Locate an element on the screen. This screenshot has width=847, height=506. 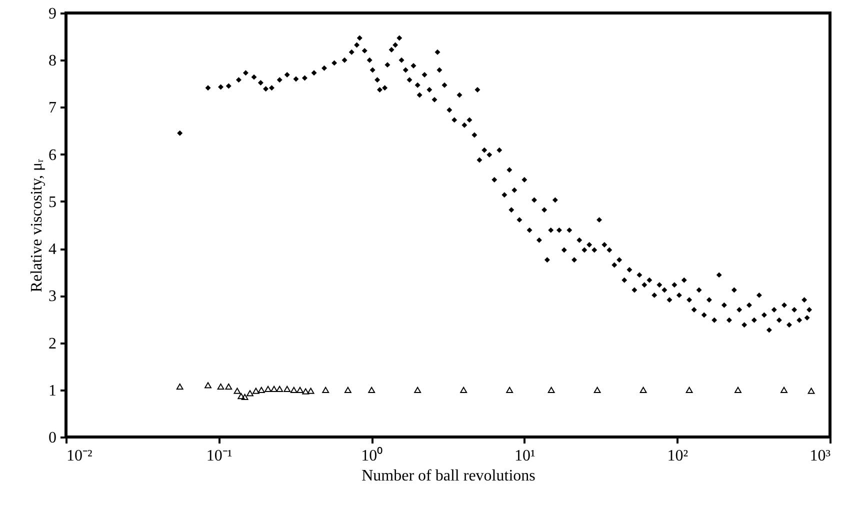
x-tick-label: 10¹ is located at coordinates (525, 456).